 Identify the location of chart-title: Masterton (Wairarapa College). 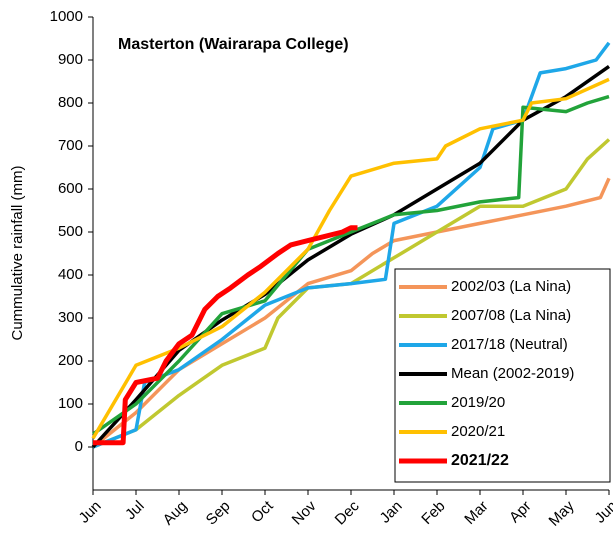
(233, 44).